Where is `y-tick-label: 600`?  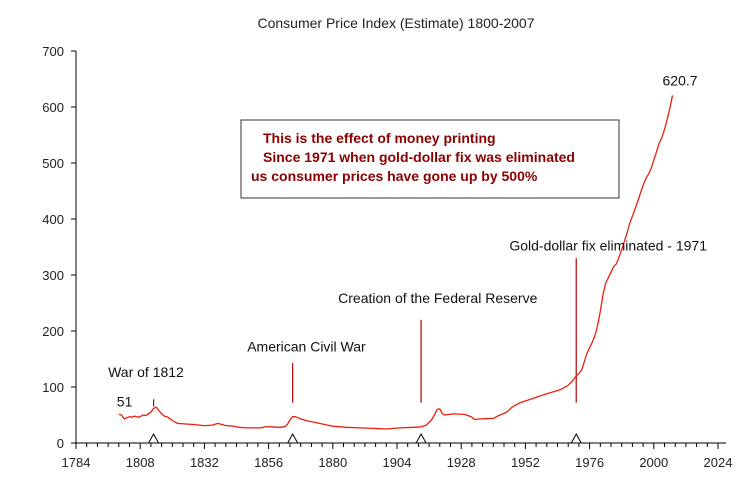 y-tick-label: 600 is located at coordinates (53, 107).